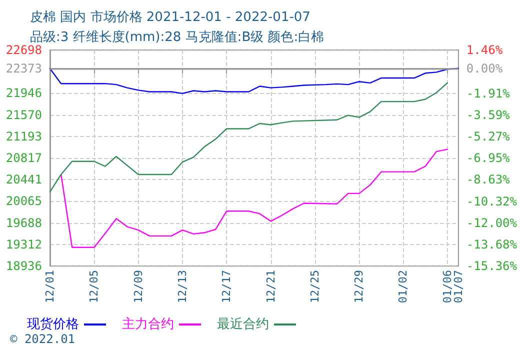 The height and width of the screenshot is (350, 520). What do you see at coordinates (403, 287) in the screenshot?
I see `x-tick-label: 01/02` at bounding box center [403, 287].